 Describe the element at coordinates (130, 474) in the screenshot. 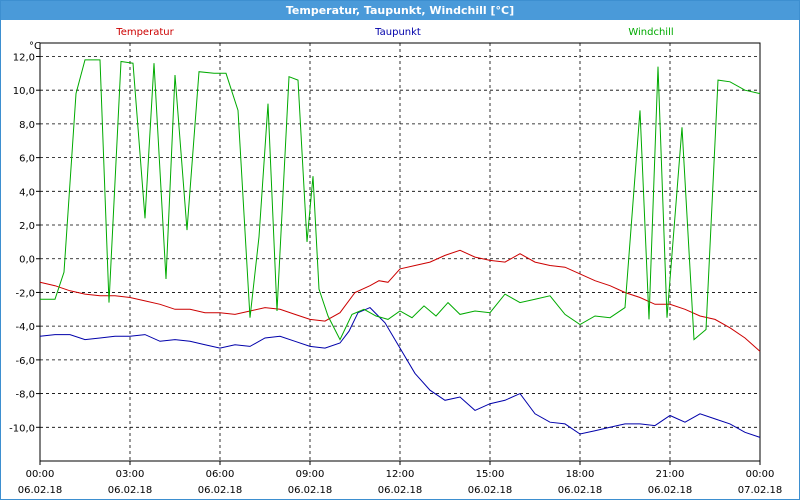

I see `x-tick-time-label: 03:00` at that location.